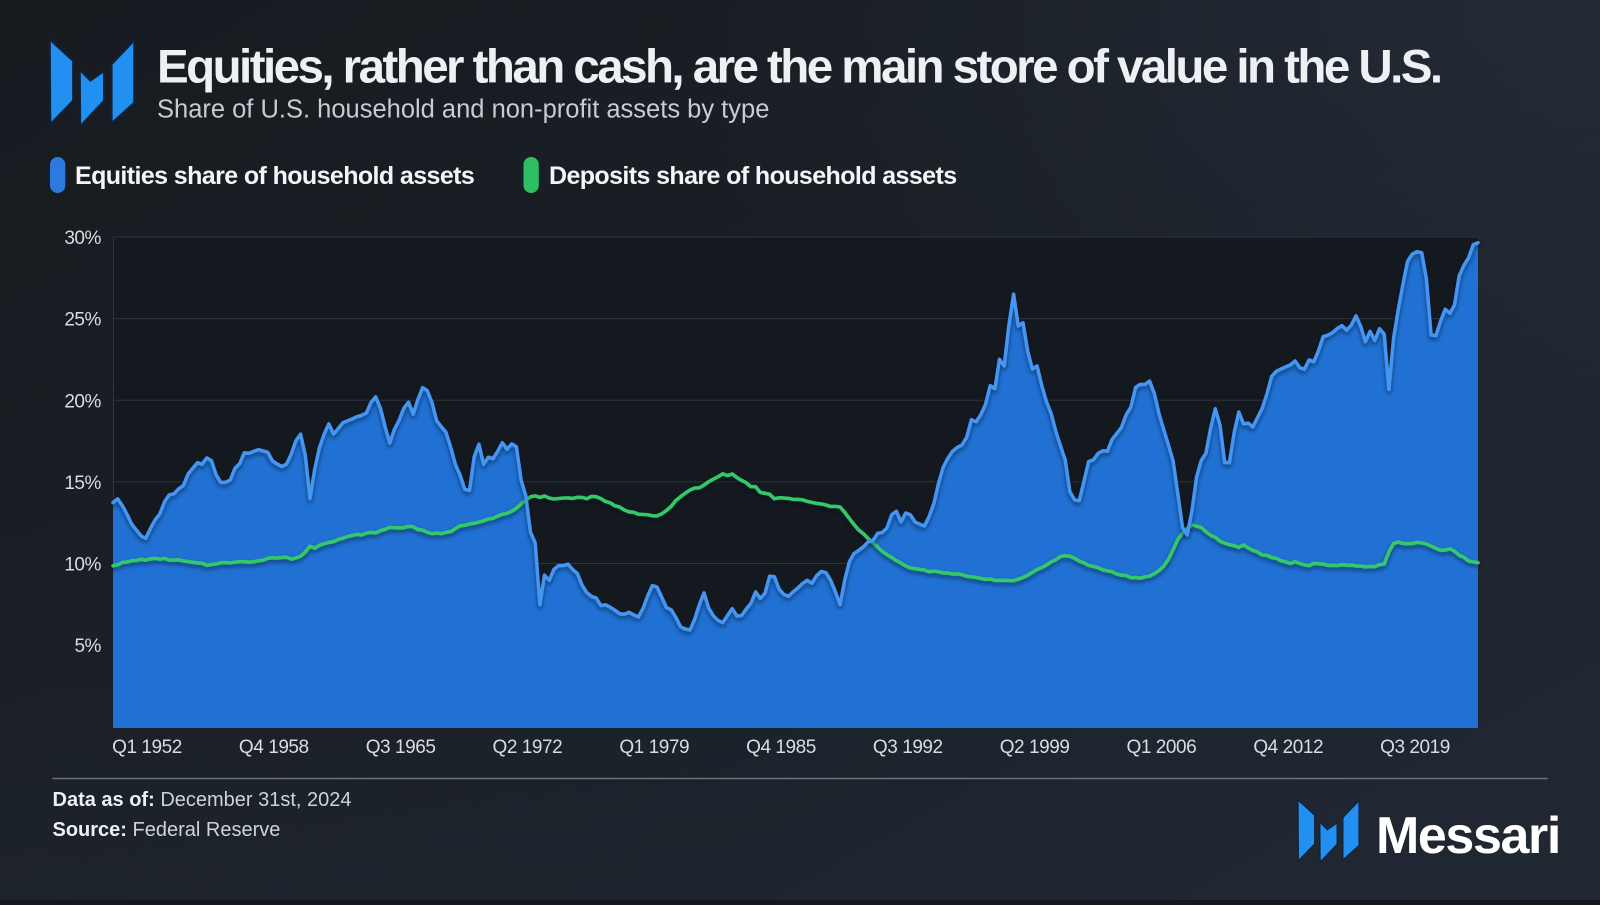 The width and height of the screenshot is (1600, 905). I want to click on svg-text: 15%, so click(82, 483).